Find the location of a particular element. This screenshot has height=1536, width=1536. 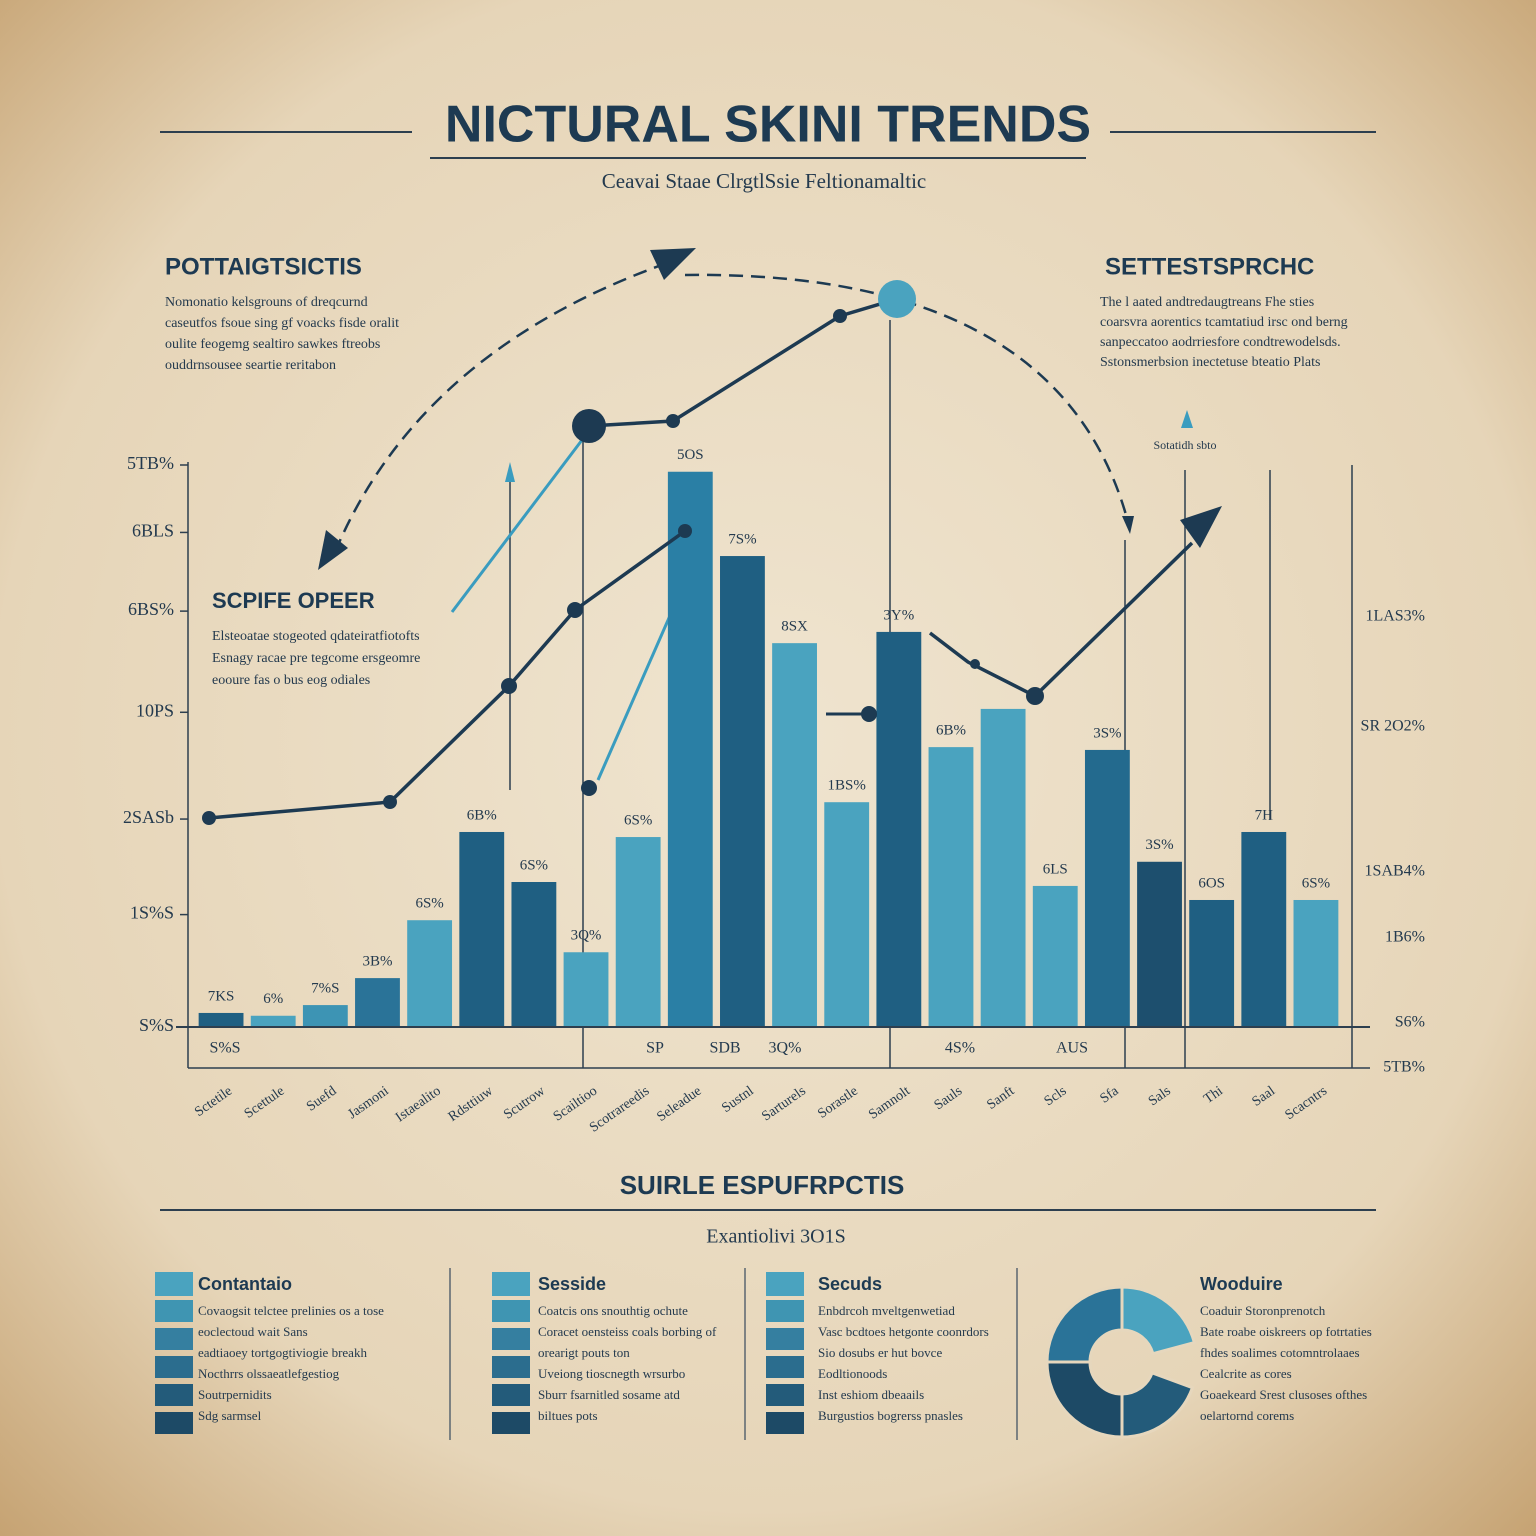

column-text: Sio dosubs er hut bovce is located at coordinates (880, 1352).